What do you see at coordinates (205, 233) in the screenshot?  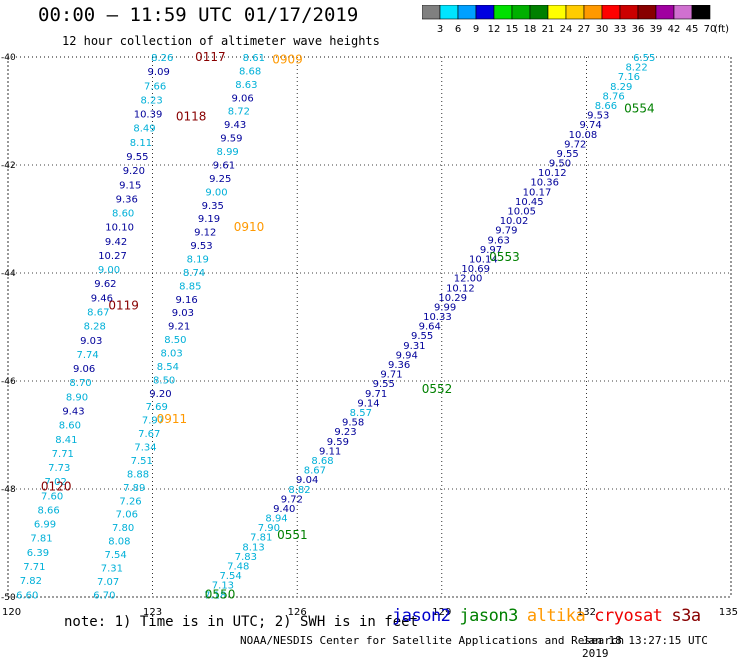 I see `wave-height-value: 9.12` at bounding box center [205, 233].